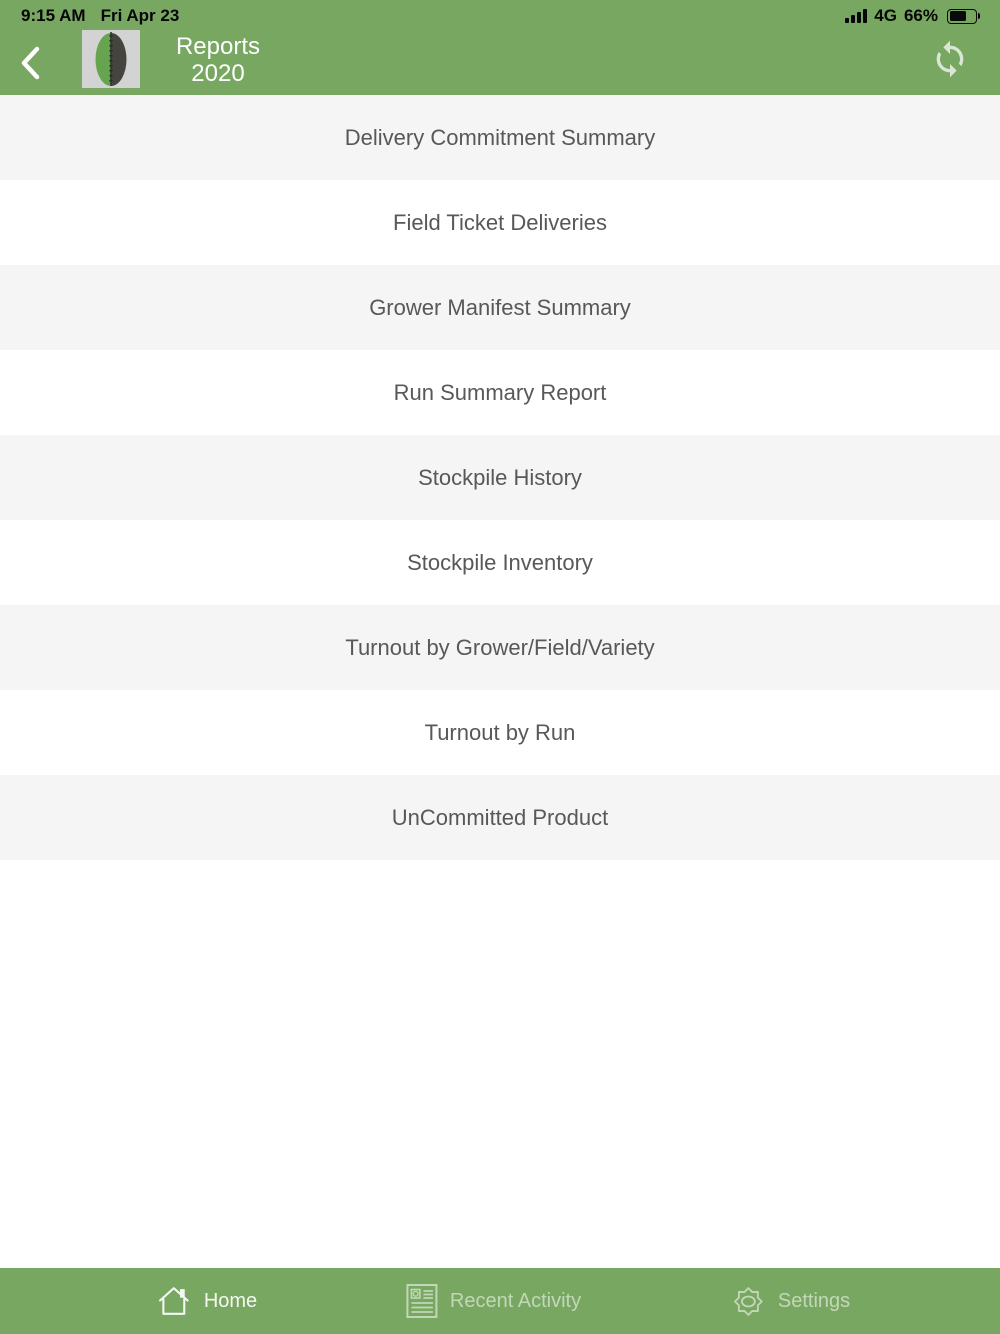  I want to click on report-label: UnCommitted Product, so click(500, 817).